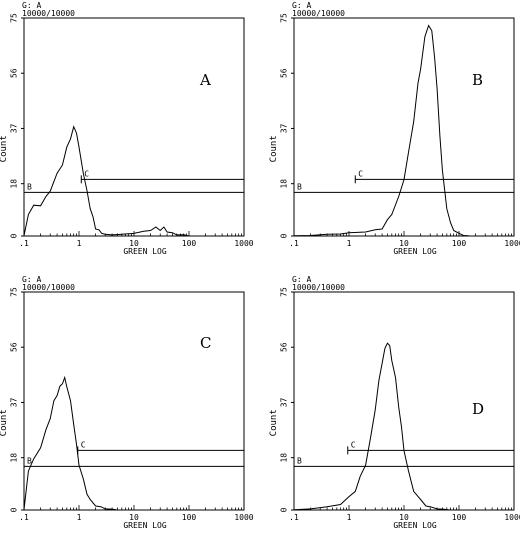 This screenshot has width=520, height=533. Describe the element at coordinates (477, 80) in the screenshot. I see `panel-letter: B` at that location.